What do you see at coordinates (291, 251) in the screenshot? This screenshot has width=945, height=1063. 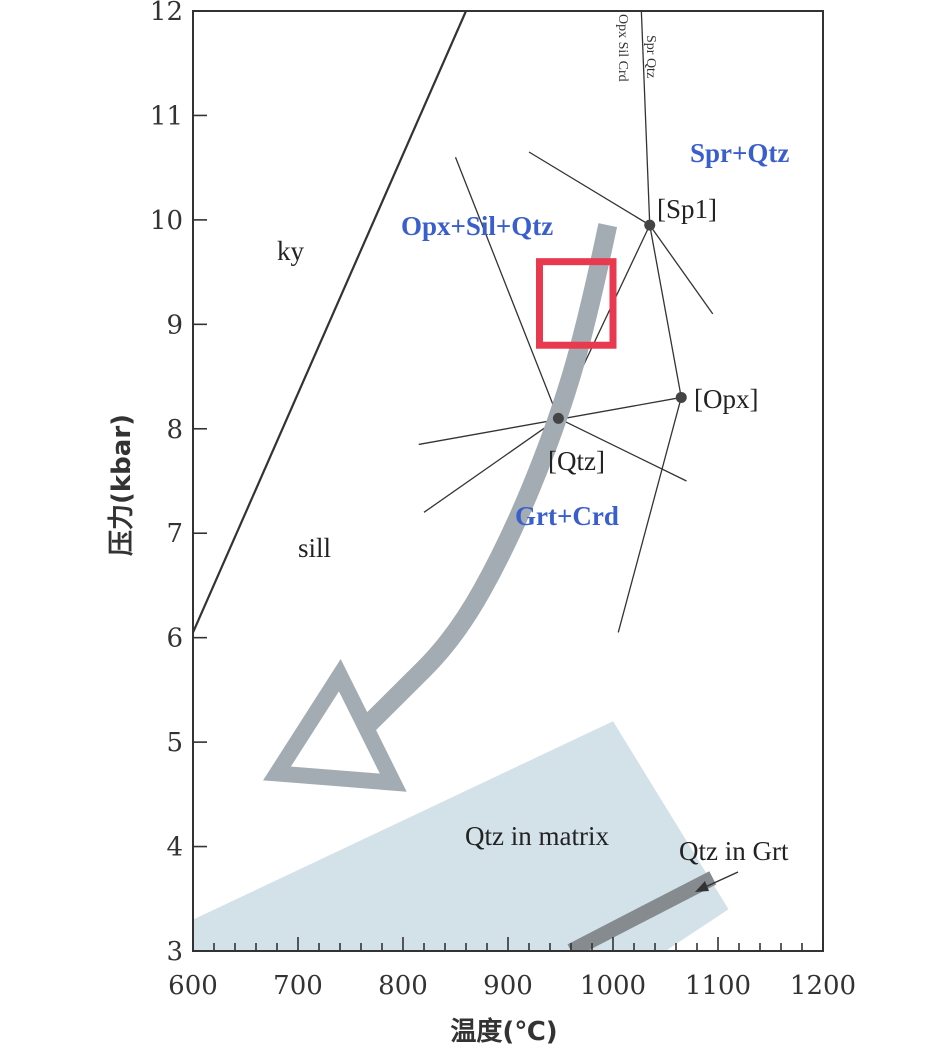 I see `label-ky: ky` at bounding box center [291, 251].